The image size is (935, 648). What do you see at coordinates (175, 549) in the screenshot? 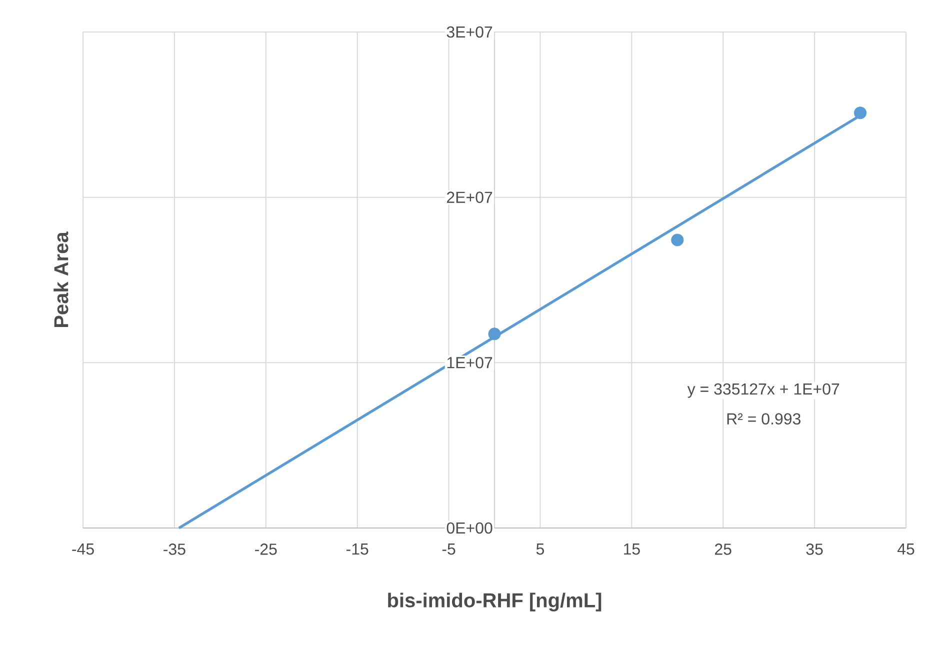
I see `x-tick-label: -35` at bounding box center [175, 549].